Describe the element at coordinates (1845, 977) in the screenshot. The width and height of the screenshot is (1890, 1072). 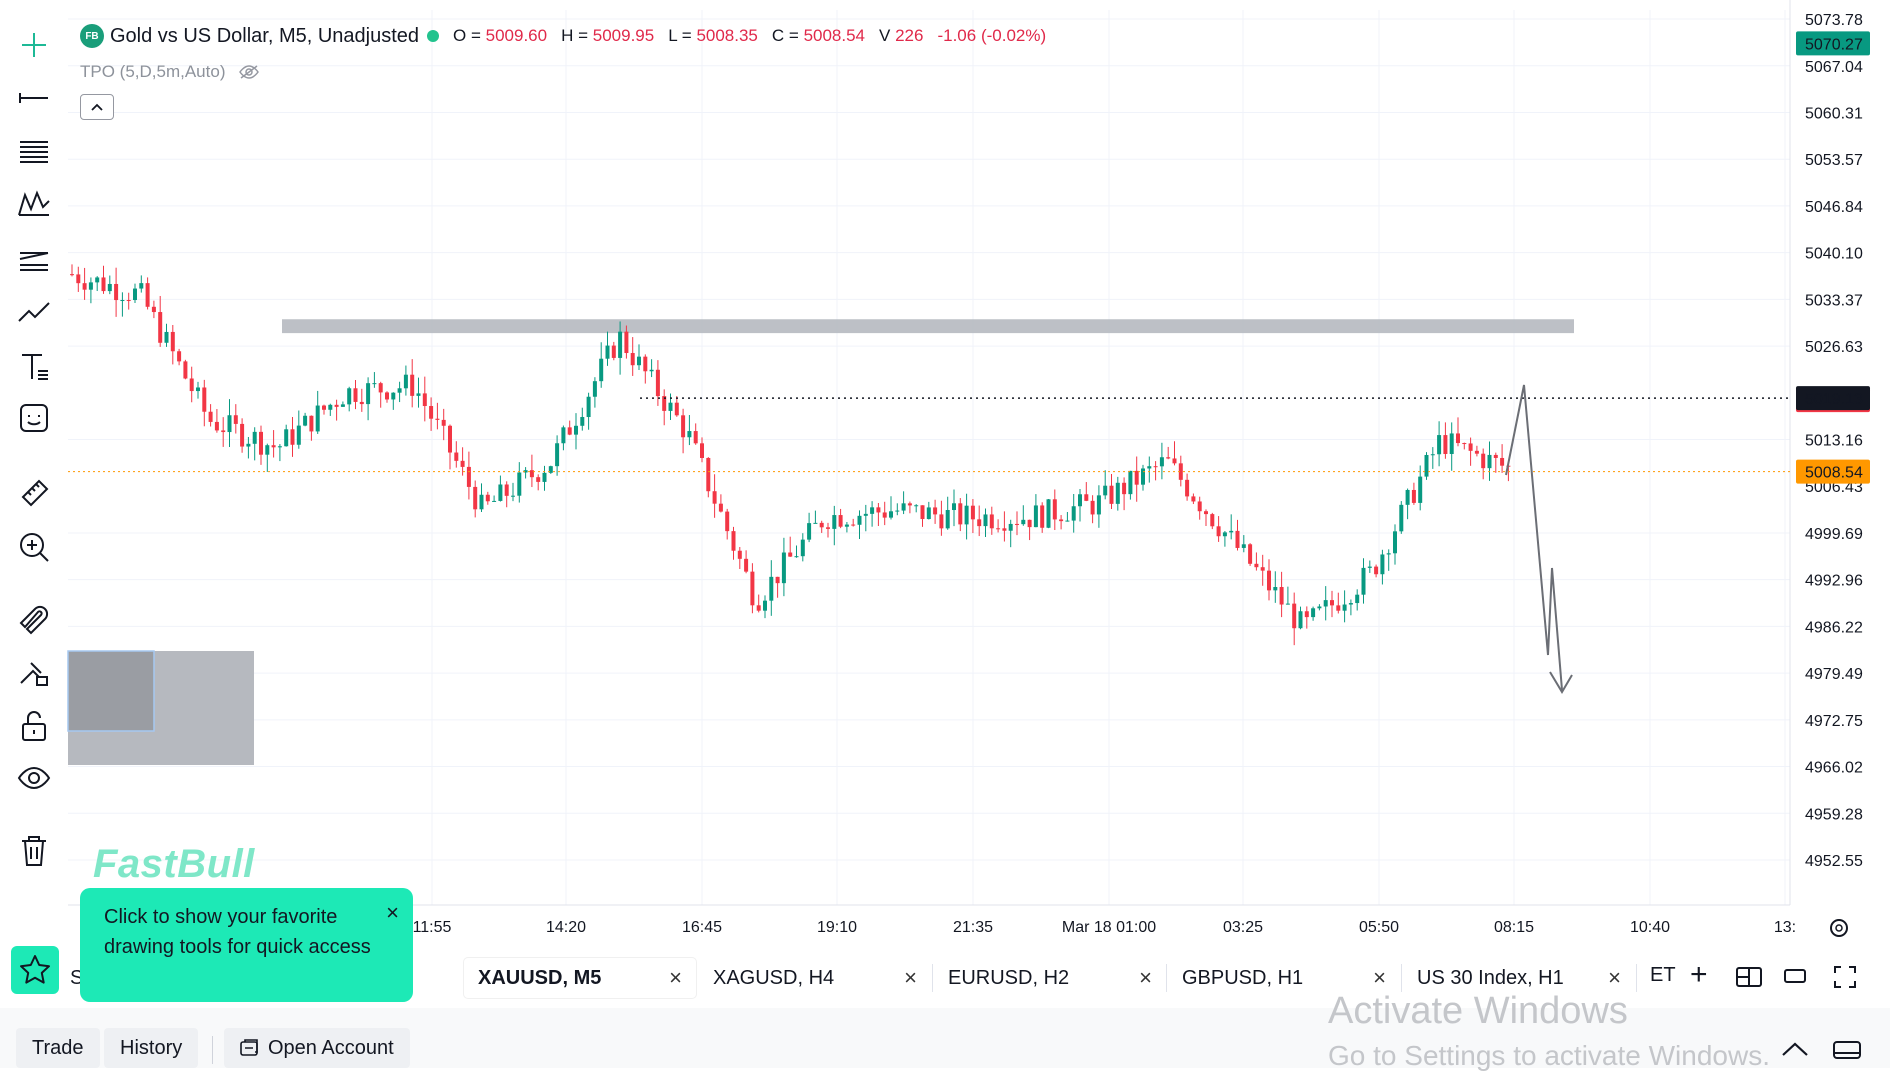
I see `fullscreen-icon` at that location.